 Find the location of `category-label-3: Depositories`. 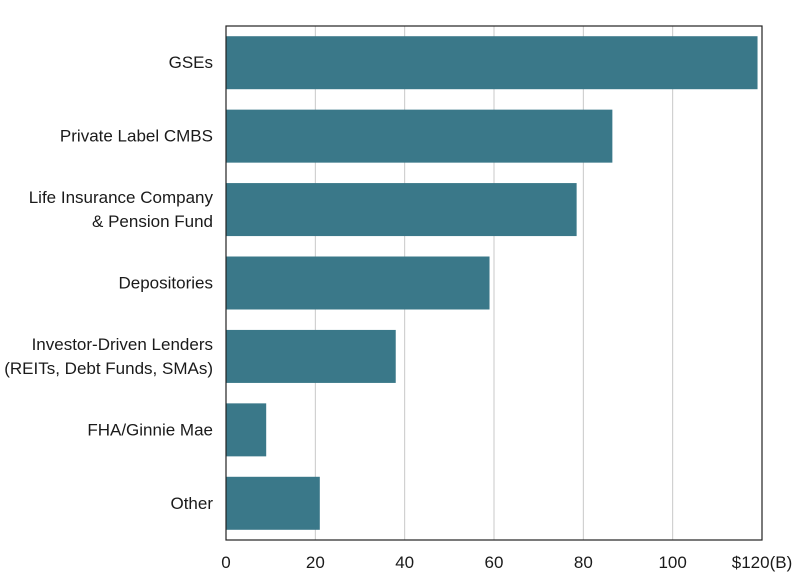

category-label-3: Depositories is located at coordinates (166, 283).